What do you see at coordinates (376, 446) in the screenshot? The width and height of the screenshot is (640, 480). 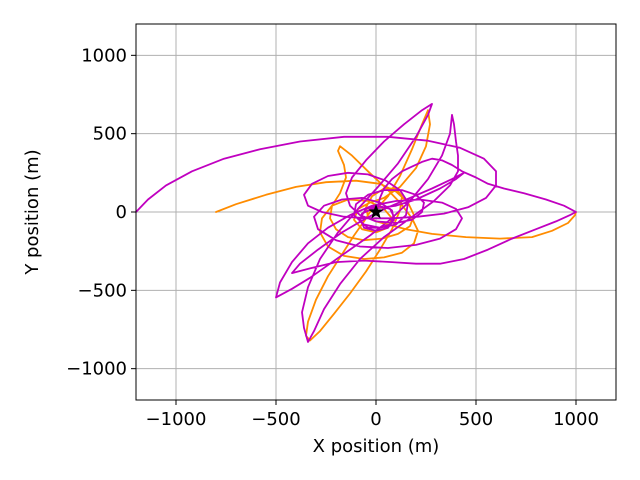 I see `x-axis-label: X position (m)` at bounding box center [376, 446].